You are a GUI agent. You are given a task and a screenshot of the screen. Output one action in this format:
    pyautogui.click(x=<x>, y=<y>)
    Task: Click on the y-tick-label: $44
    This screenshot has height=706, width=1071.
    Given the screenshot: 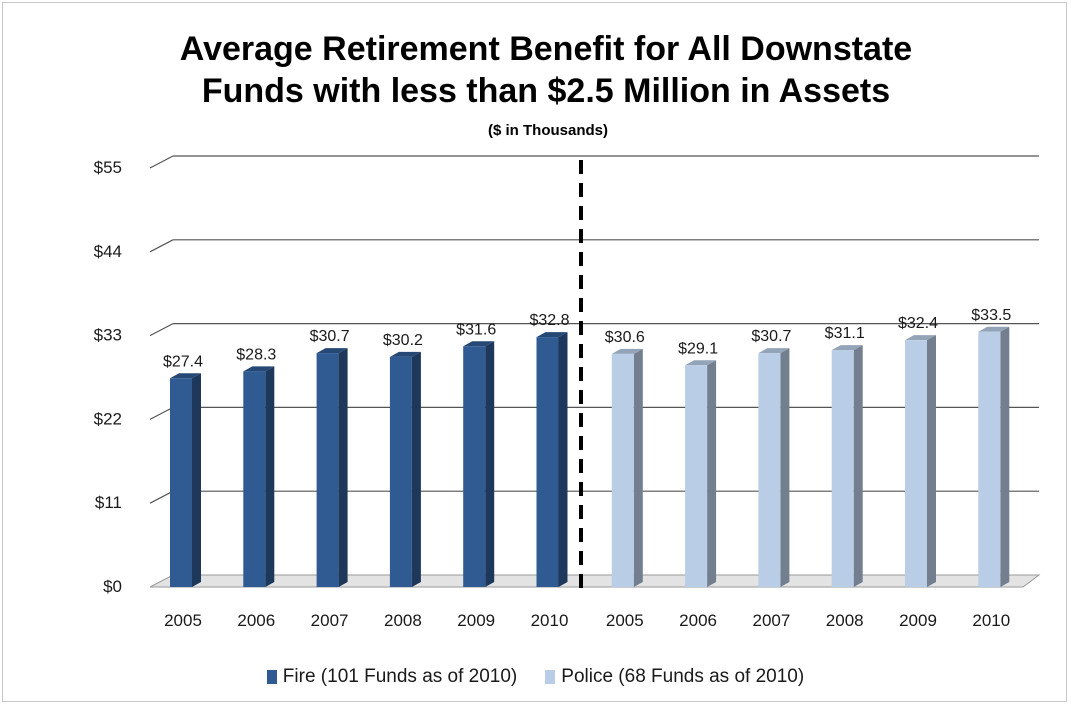 What is the action you would take?
    pyautogui.click(x=108, y=251)
    